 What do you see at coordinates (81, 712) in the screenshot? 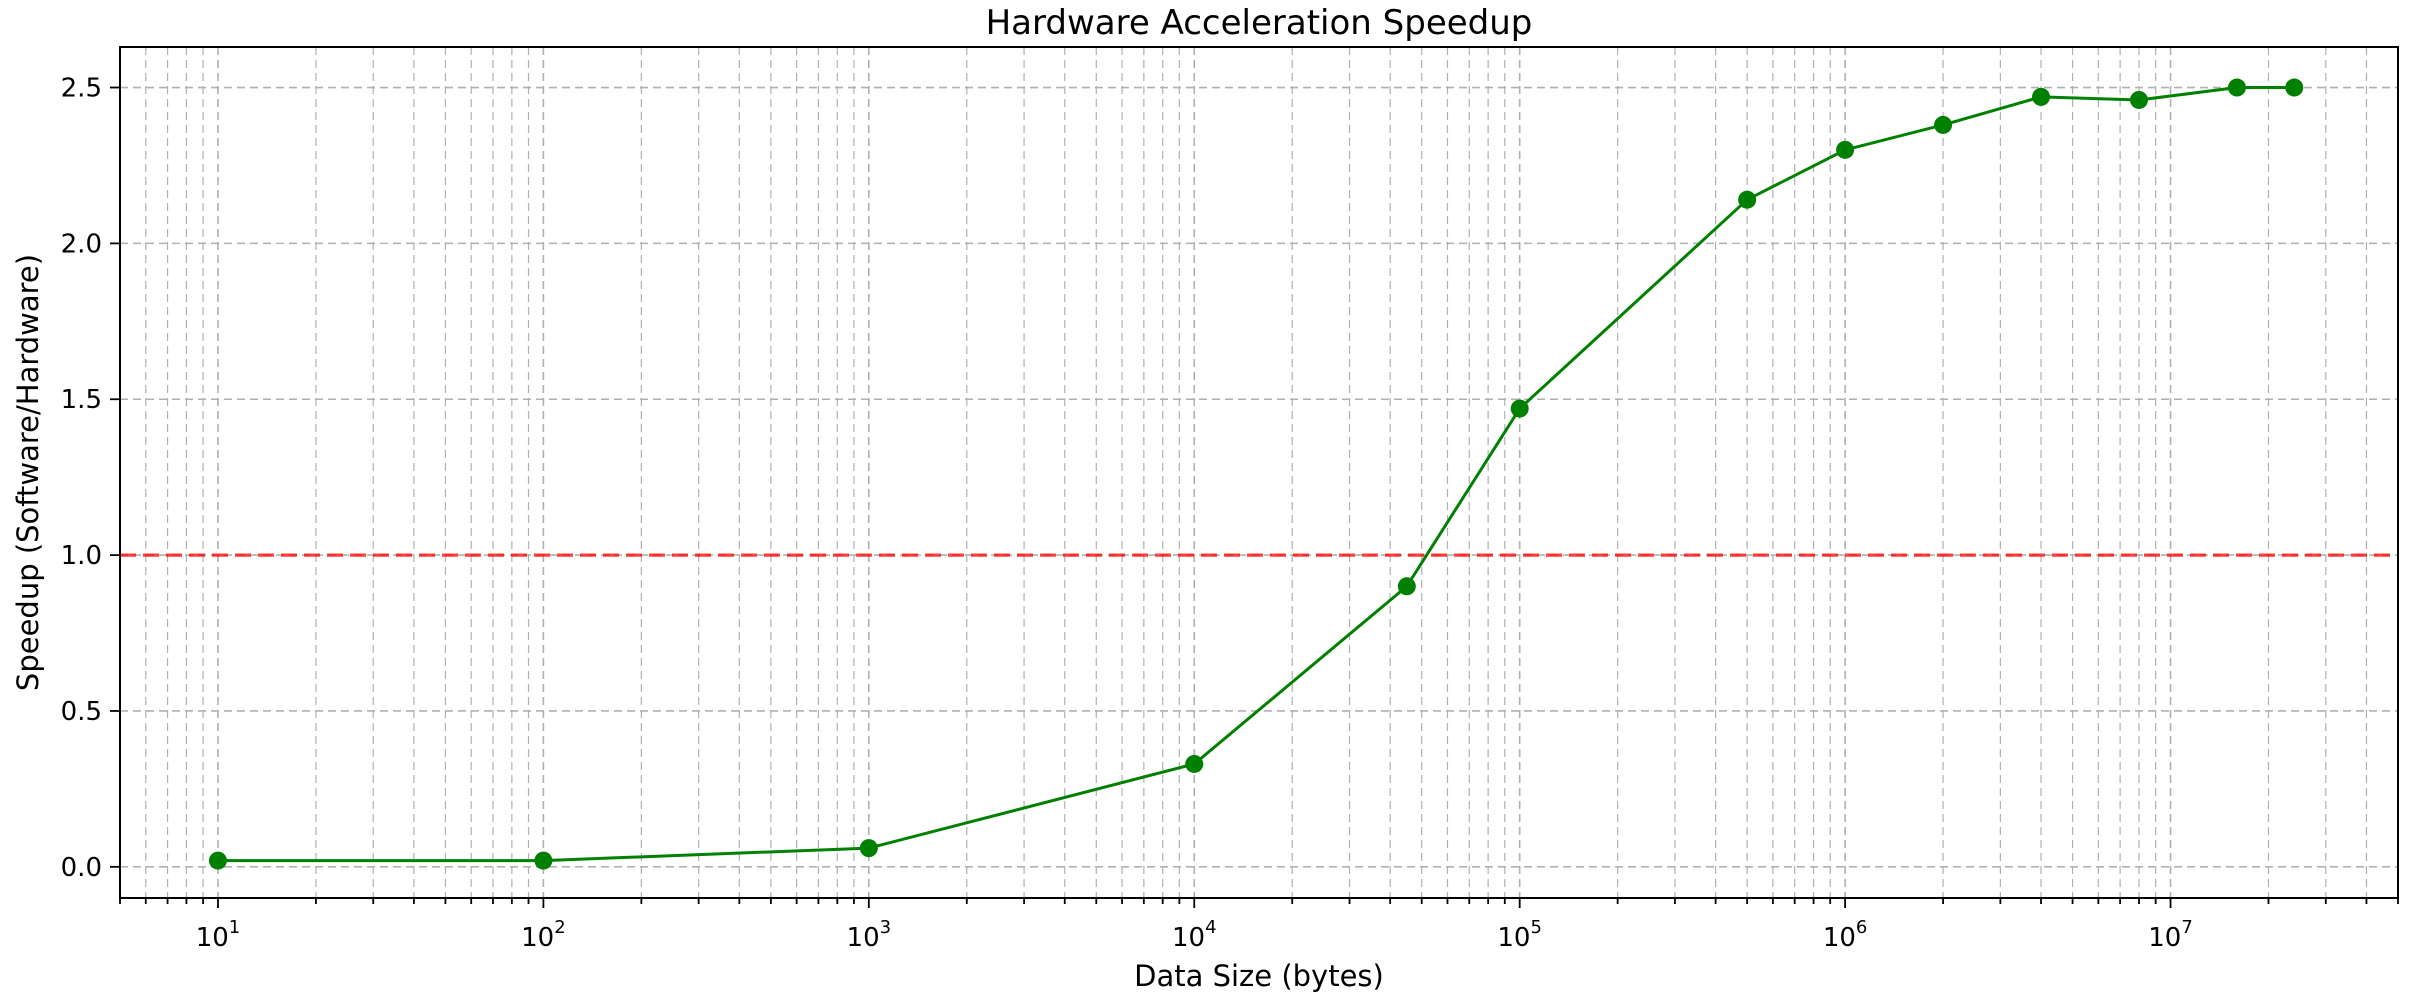
I see `y-tick-label: 0.5` at bounding box center [81, 712].